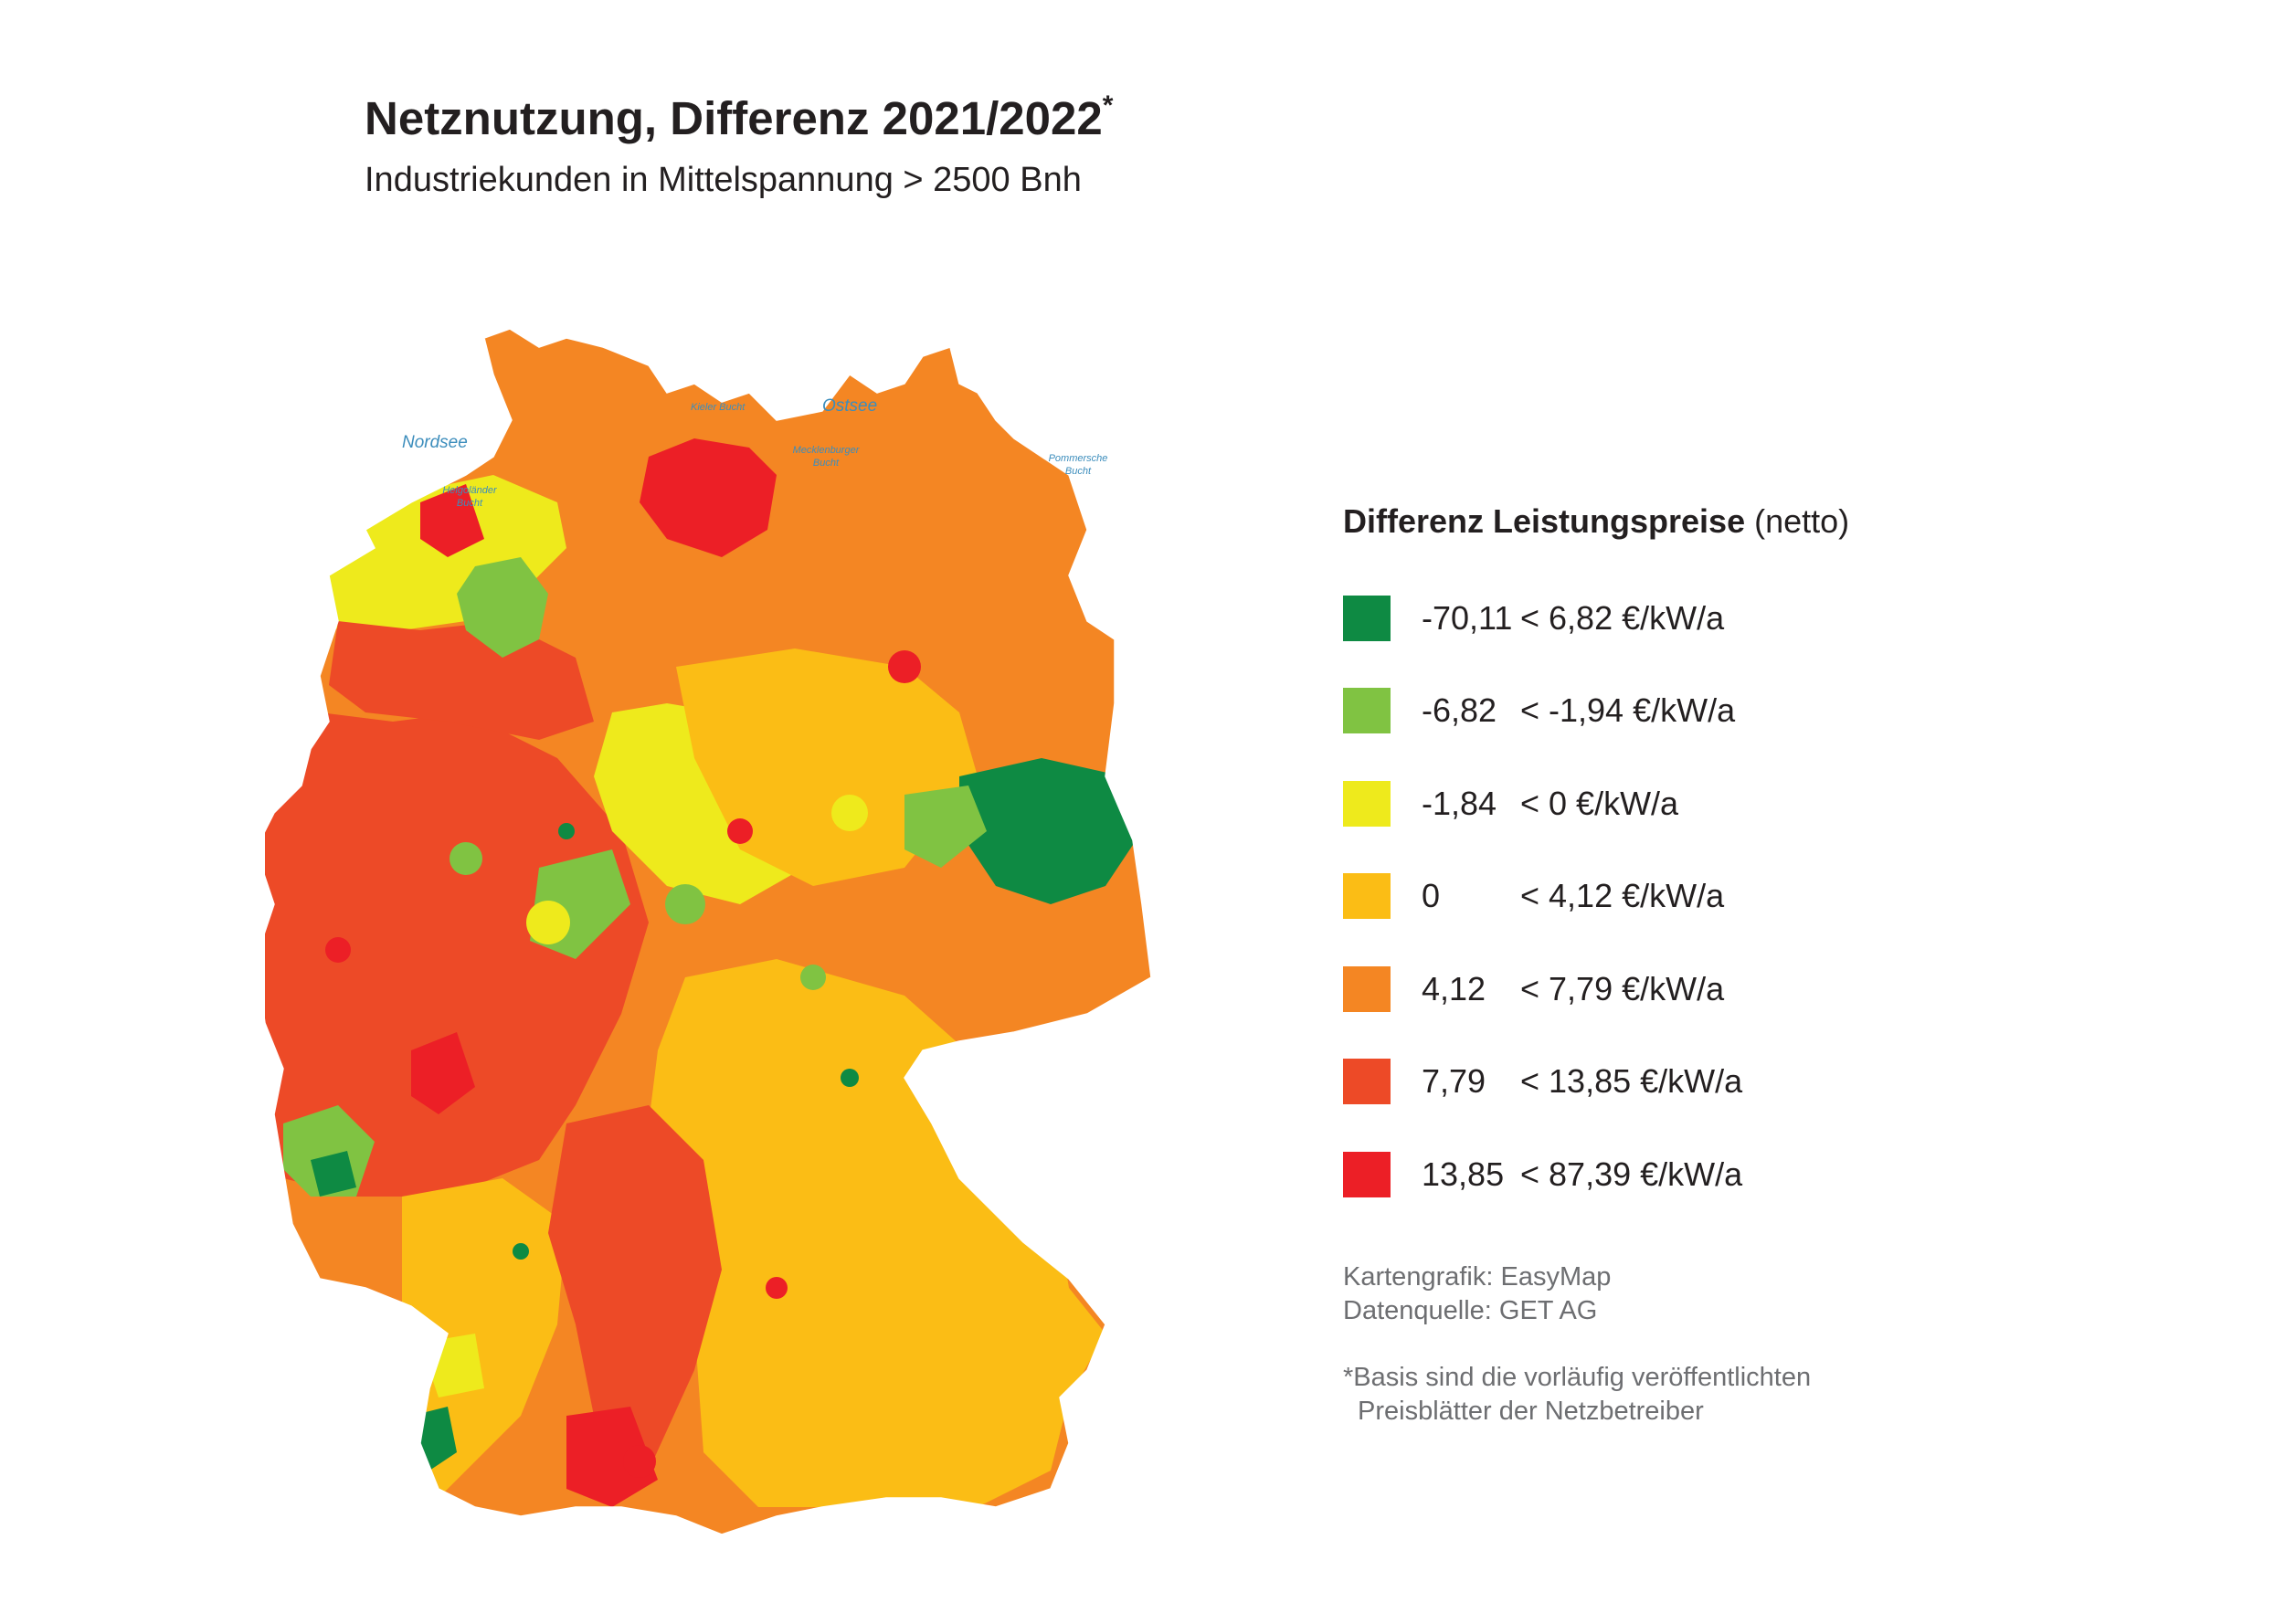 The width and height of the screenshot is (2274, 1624). What do you see at coordinates (470, 504) in the screenshot?
I see `label-helgolaender-bucht-2: Bucht` at bounding box center [470, 504].